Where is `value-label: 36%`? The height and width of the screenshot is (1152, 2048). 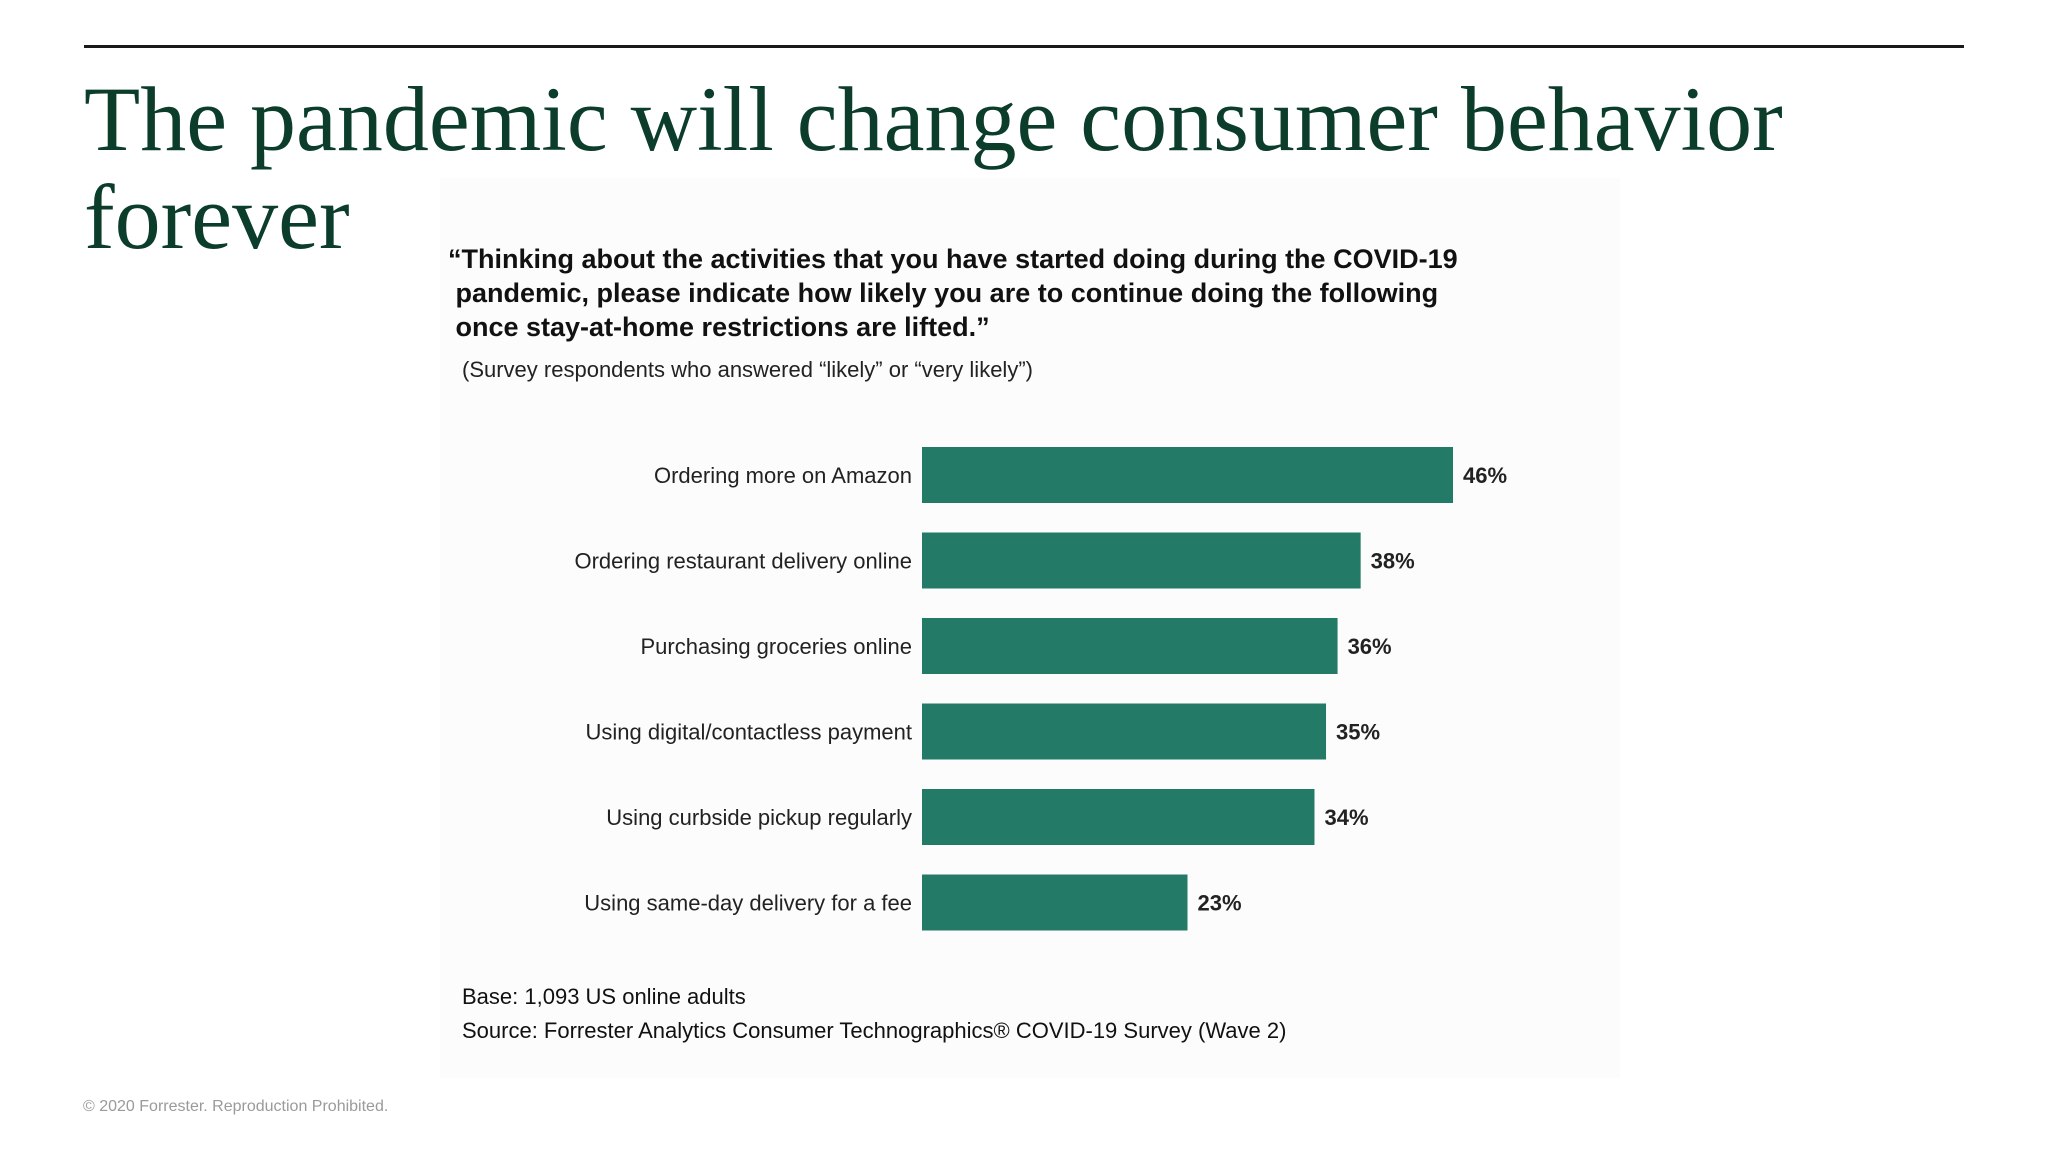
value-label: 36% is located at coordinates (1370, 646).